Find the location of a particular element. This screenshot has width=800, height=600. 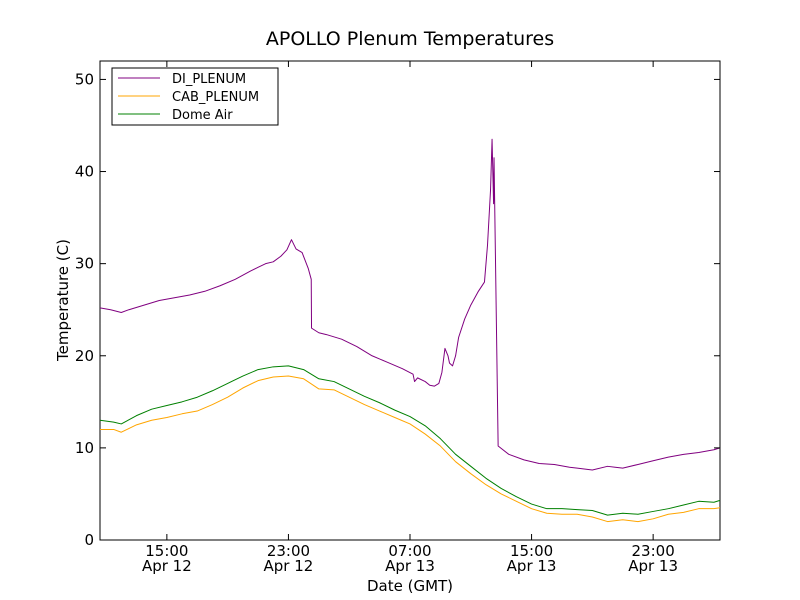

y-tick-label: 10 is located at coordinates (84, 448).